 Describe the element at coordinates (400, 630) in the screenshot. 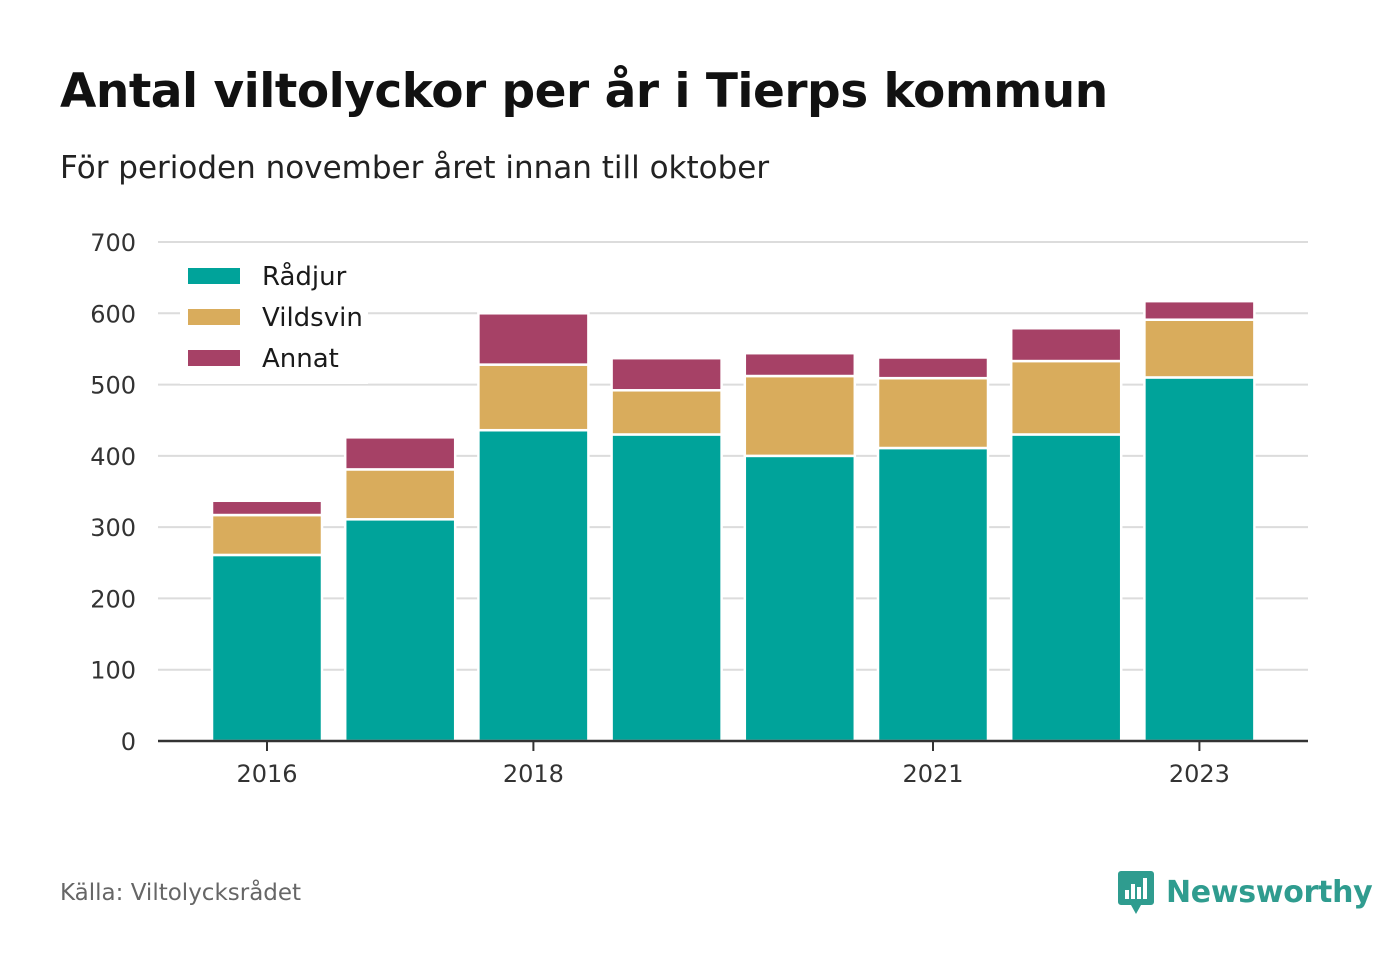

I see `bar-segment-r-djur-2017` at that location.